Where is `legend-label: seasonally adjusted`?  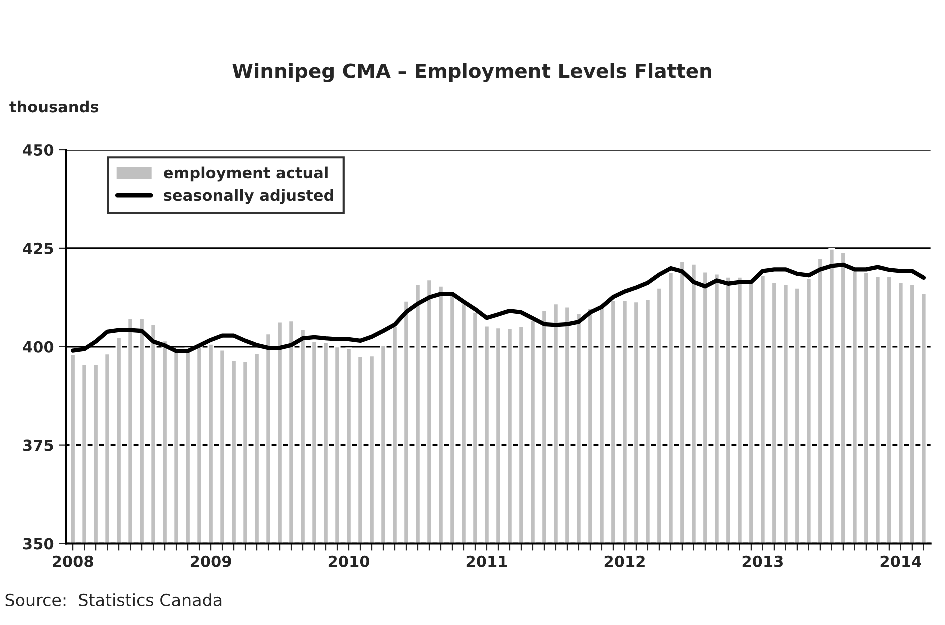
legend-label: seasonally adjusted is located at coordinates (249, 196).